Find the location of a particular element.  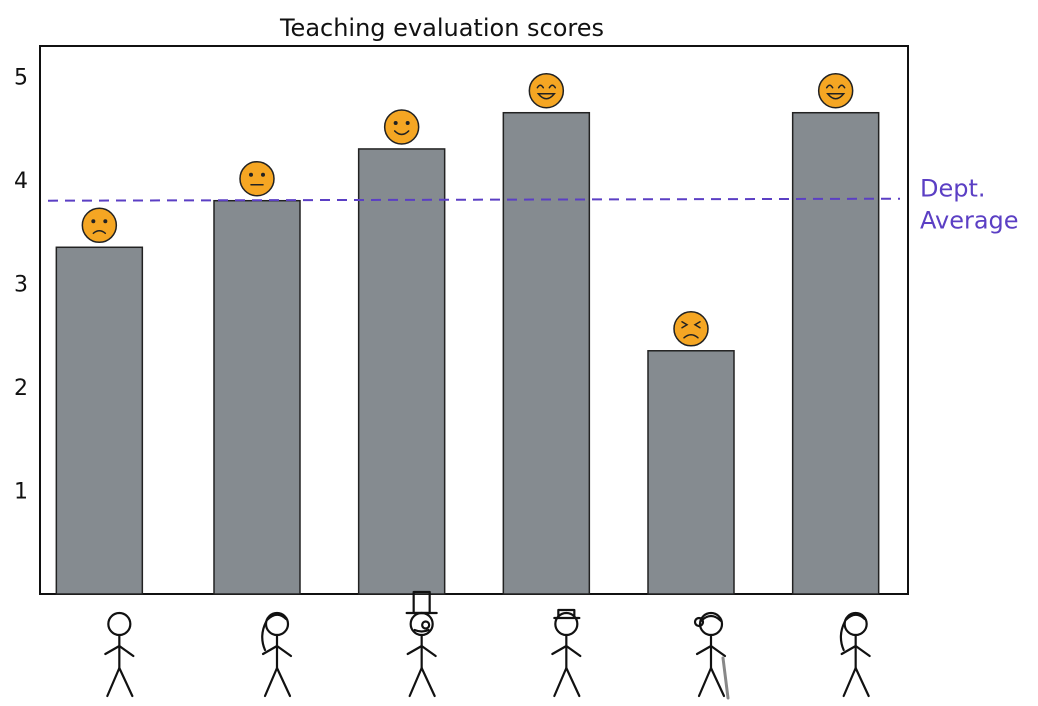

dept-average-label: Average is located at coordinates (969, 221).